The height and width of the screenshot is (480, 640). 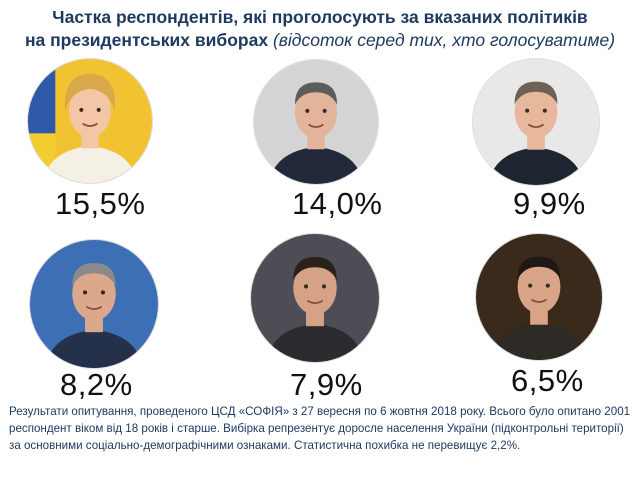 What do you see at coordinates (42, 96) in the screenshot?
I see `flag-blue-stripe` at bounding box center [42, 96].